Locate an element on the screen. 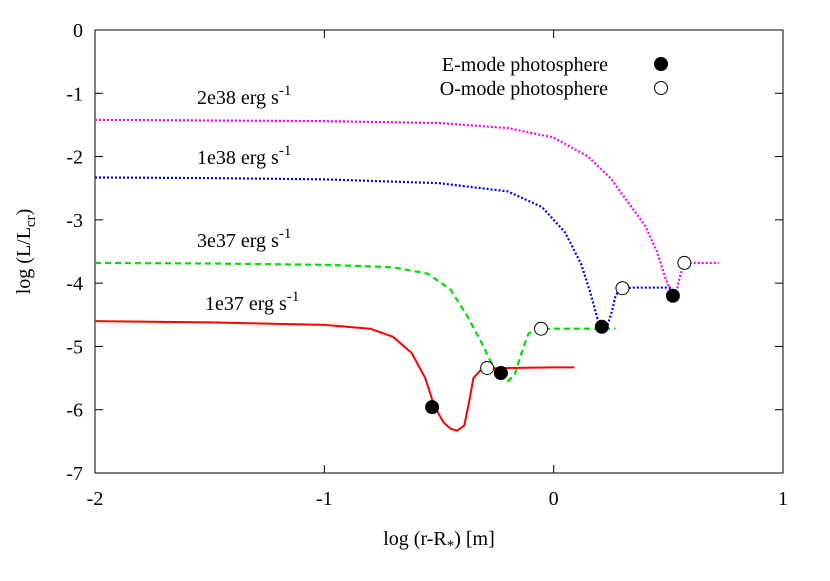 The width and height of the screenshot is (830, 581). y-tick-label: -1 is located at coordinates (74, 94).